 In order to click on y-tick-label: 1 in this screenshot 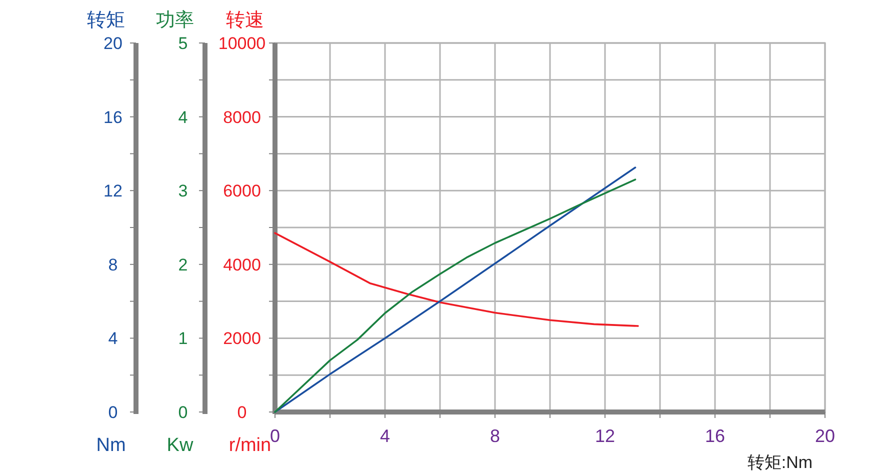, I will do `click(183, 338)`.